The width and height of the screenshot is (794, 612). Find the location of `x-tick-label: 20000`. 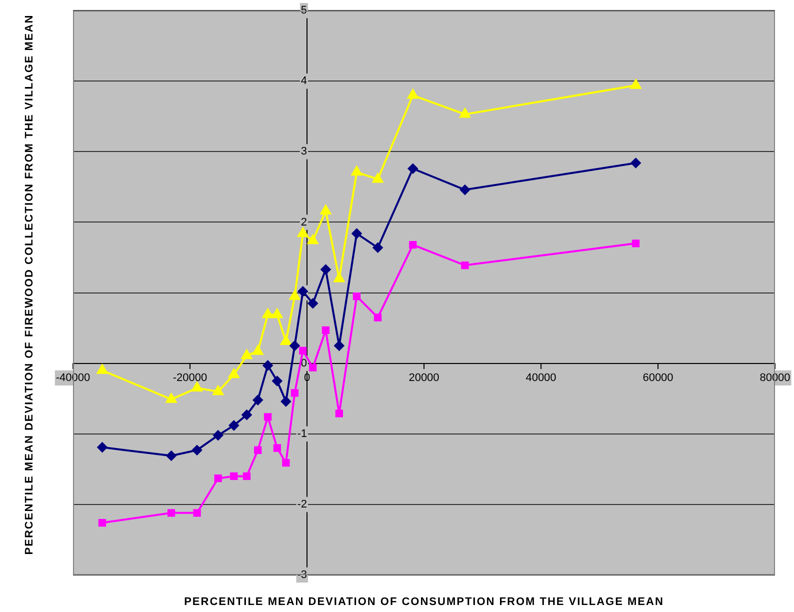

x-tick-label: 20000 is located at coordinates (424, 378).